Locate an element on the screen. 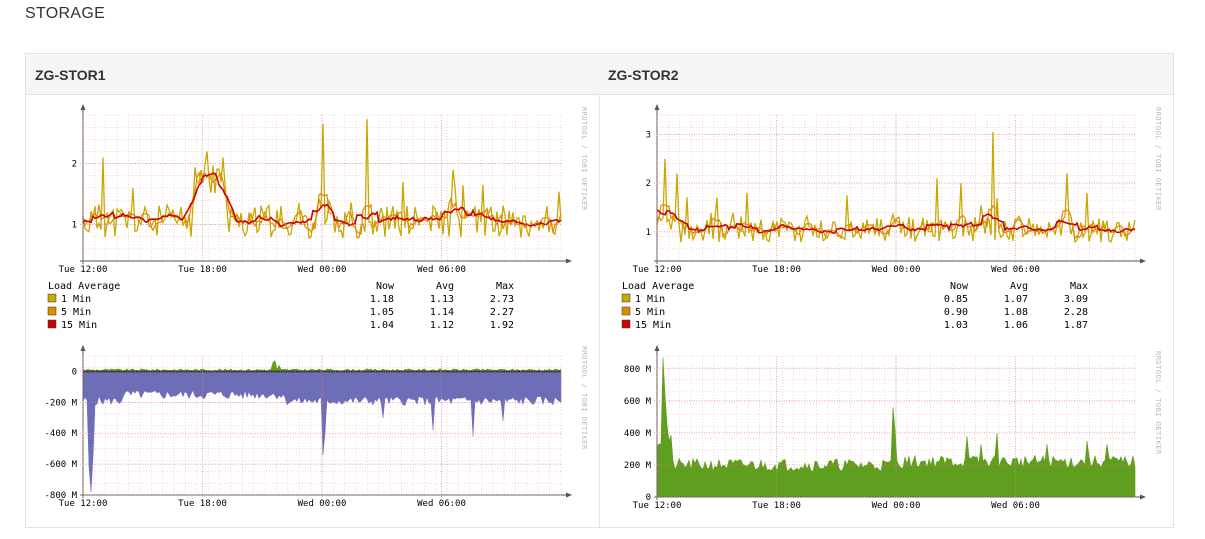 This screenshot has height=539, width=1205. stor2-load-series-15min is located at coordinates (896, 221).